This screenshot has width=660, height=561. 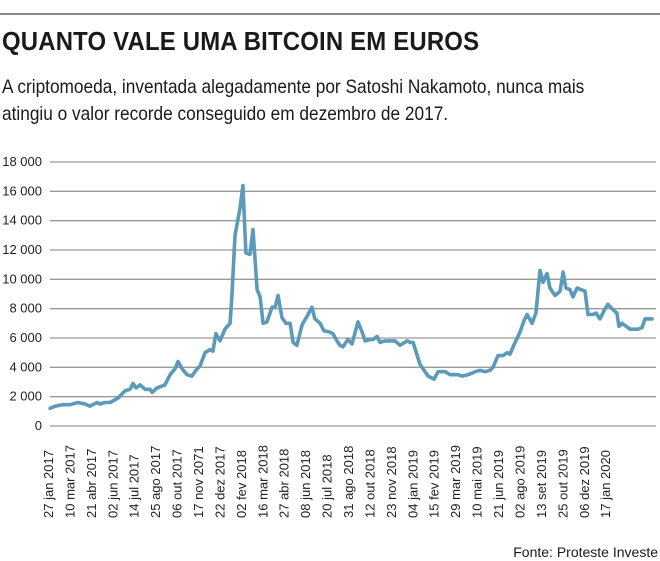 What do you see at coordinates (38, 425) in the screenshot?
I see `y-tick-label: 0` at bounding box center [38, 425].